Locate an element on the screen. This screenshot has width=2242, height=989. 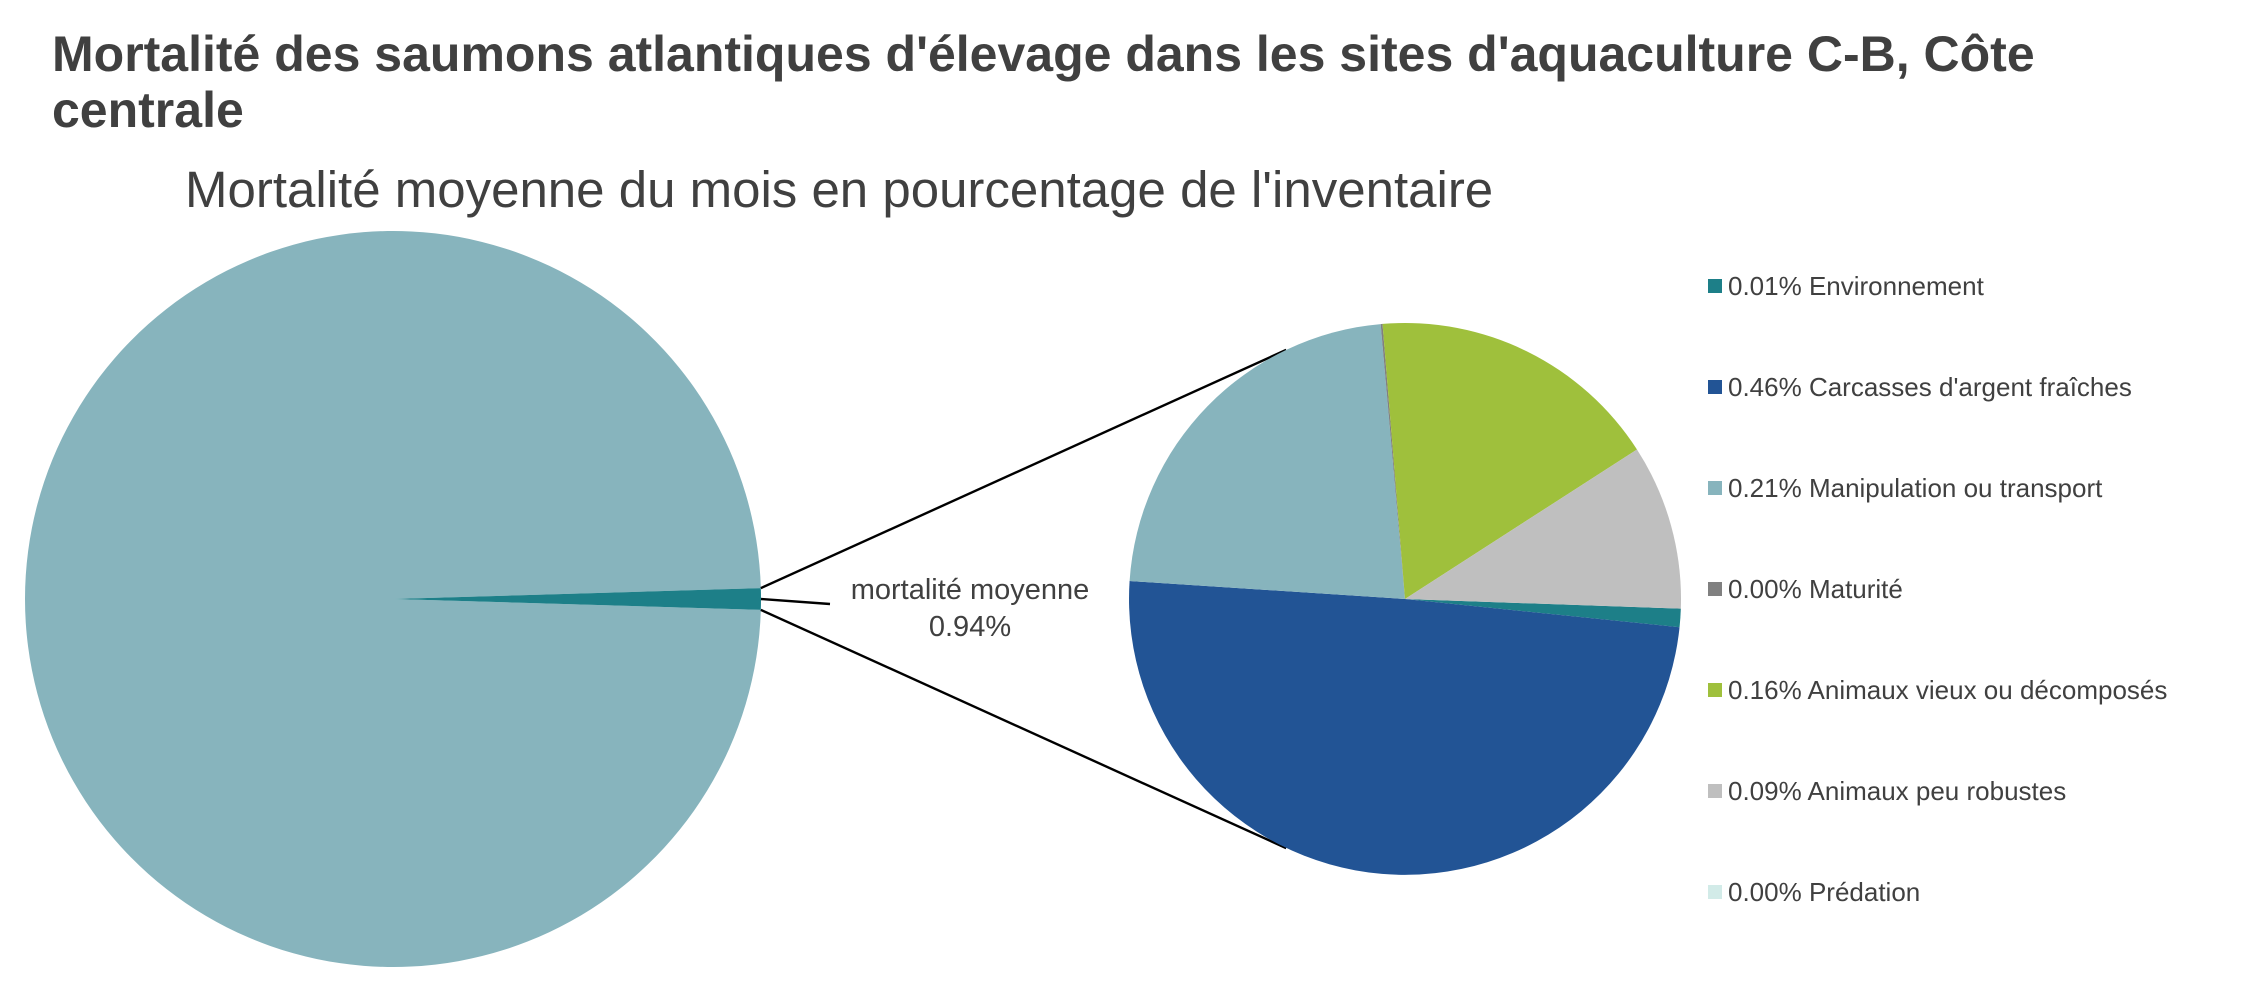
center-label-value: 0.94% is located at coordinates (970, 627).